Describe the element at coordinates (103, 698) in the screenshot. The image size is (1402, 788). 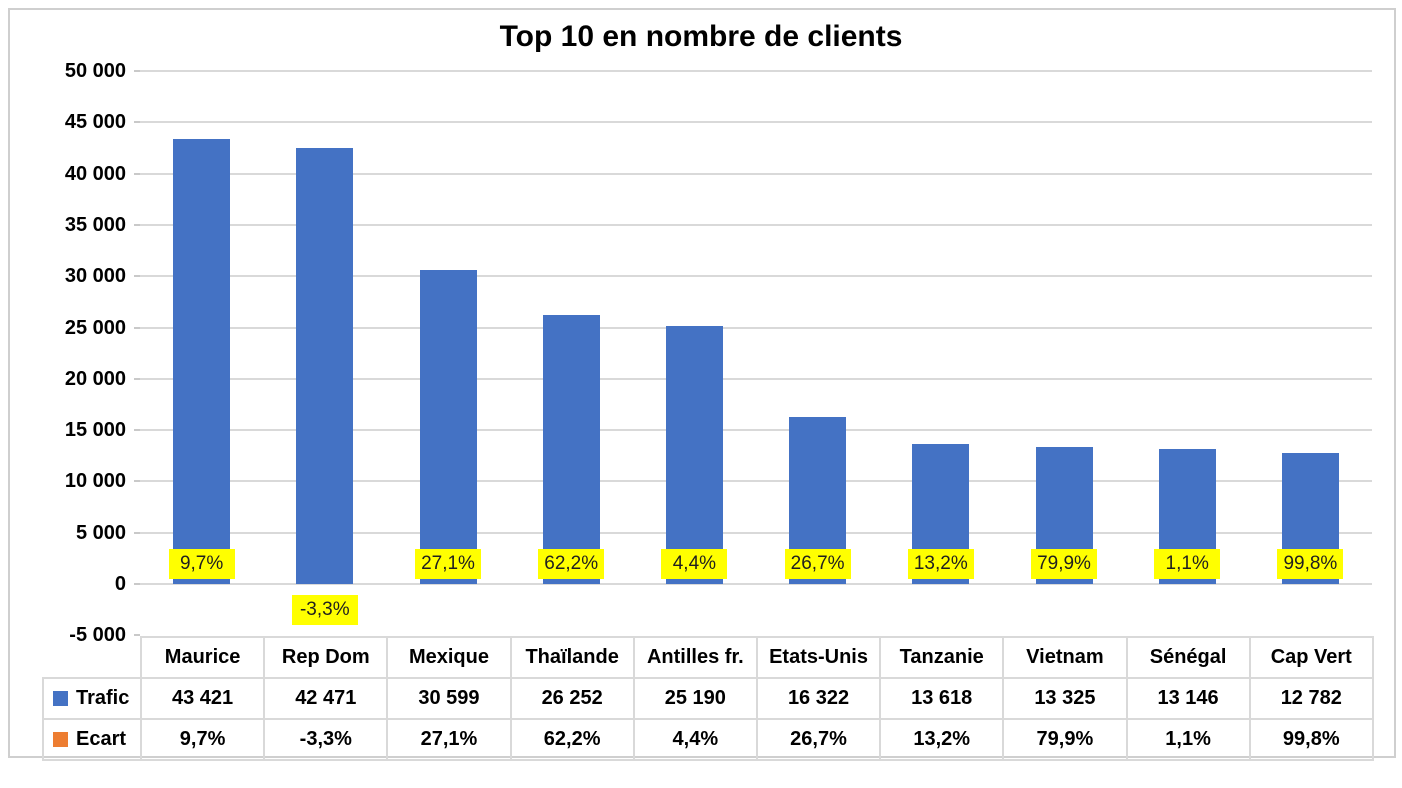
I see `legend-label: Trafic` at that location.